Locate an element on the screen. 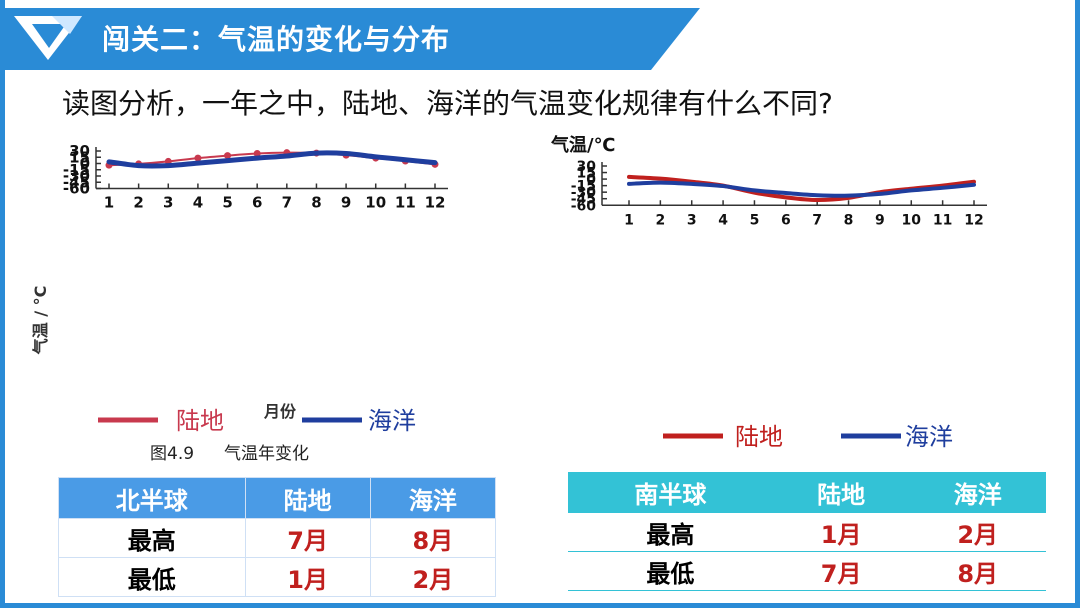 Image resolution: width=1080 pixels, height=608 pixels. page-title: 闯关二：气温的变化与分布 is located at coordinates (276, 39).